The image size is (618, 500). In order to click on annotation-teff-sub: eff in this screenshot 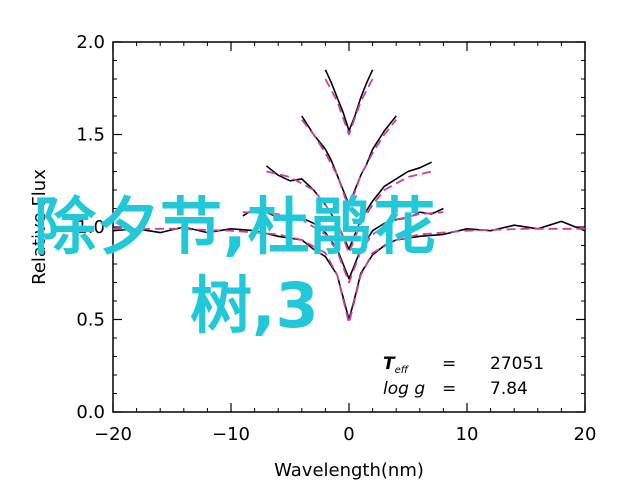, I will do `click(402, 370)`.